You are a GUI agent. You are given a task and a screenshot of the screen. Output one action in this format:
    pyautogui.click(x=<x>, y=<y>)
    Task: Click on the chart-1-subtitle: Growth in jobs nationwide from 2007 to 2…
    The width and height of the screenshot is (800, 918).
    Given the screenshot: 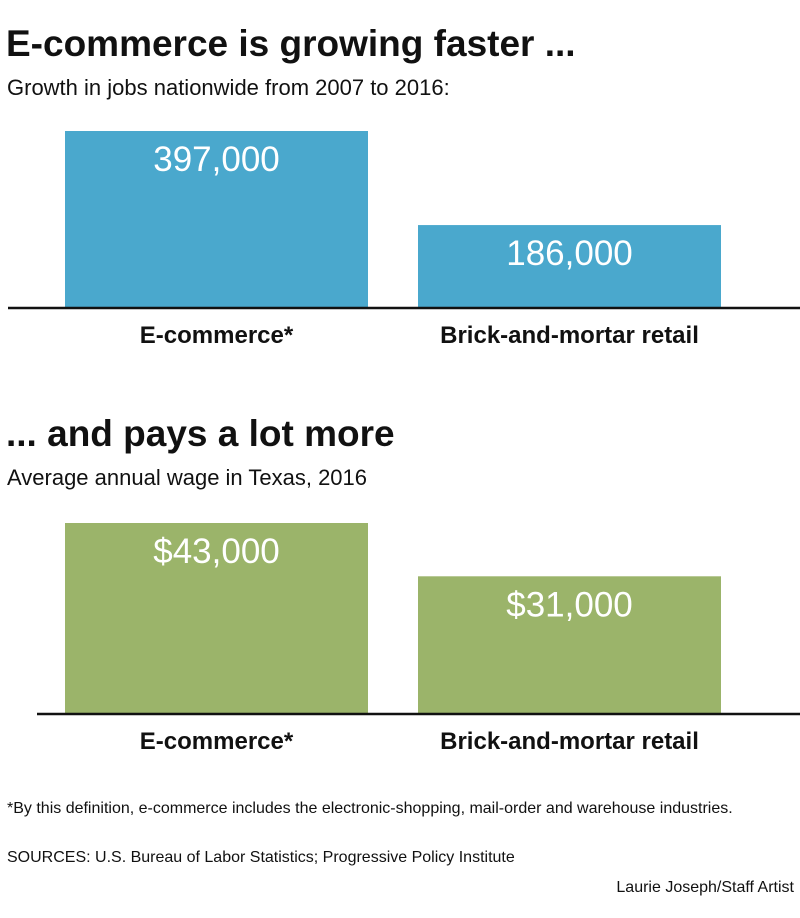 What is the action you would take?
    pyautogui.click(x=228, y=87)
    